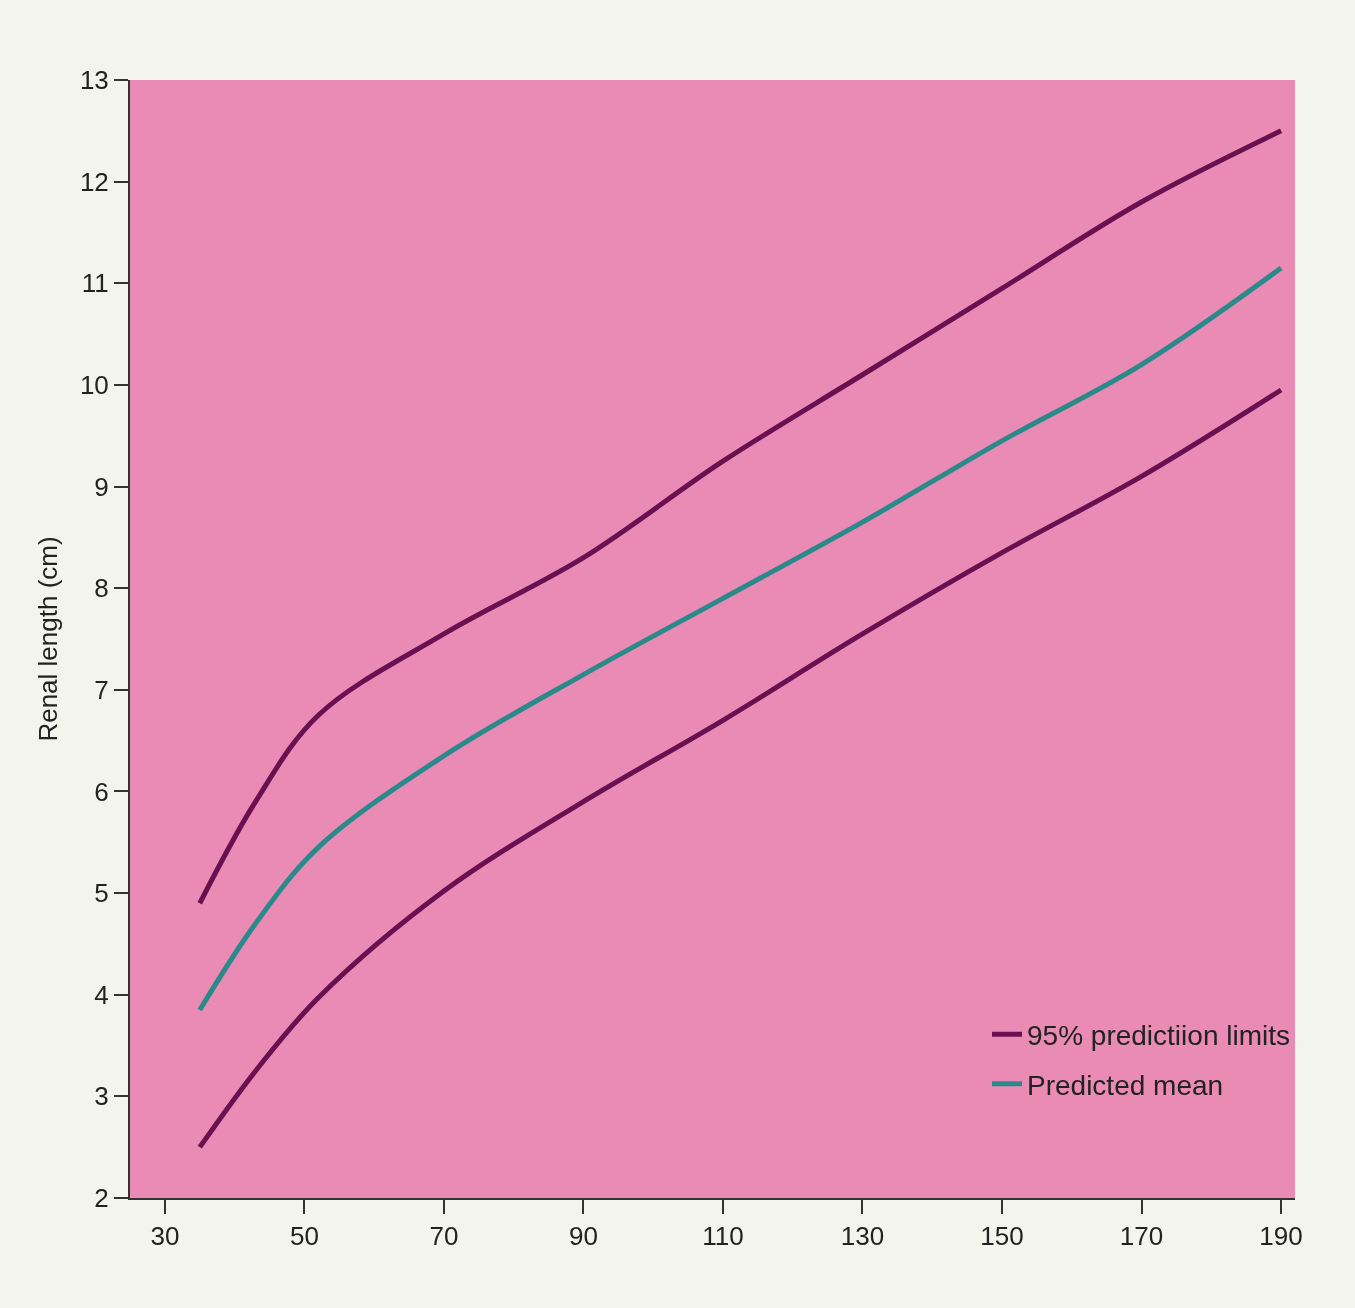 The height and width of the screenshot is (1308, 1355). Describe the element at coordinates (94, 385) in the screenshot. I see `y-tick-label: 10` at that location.